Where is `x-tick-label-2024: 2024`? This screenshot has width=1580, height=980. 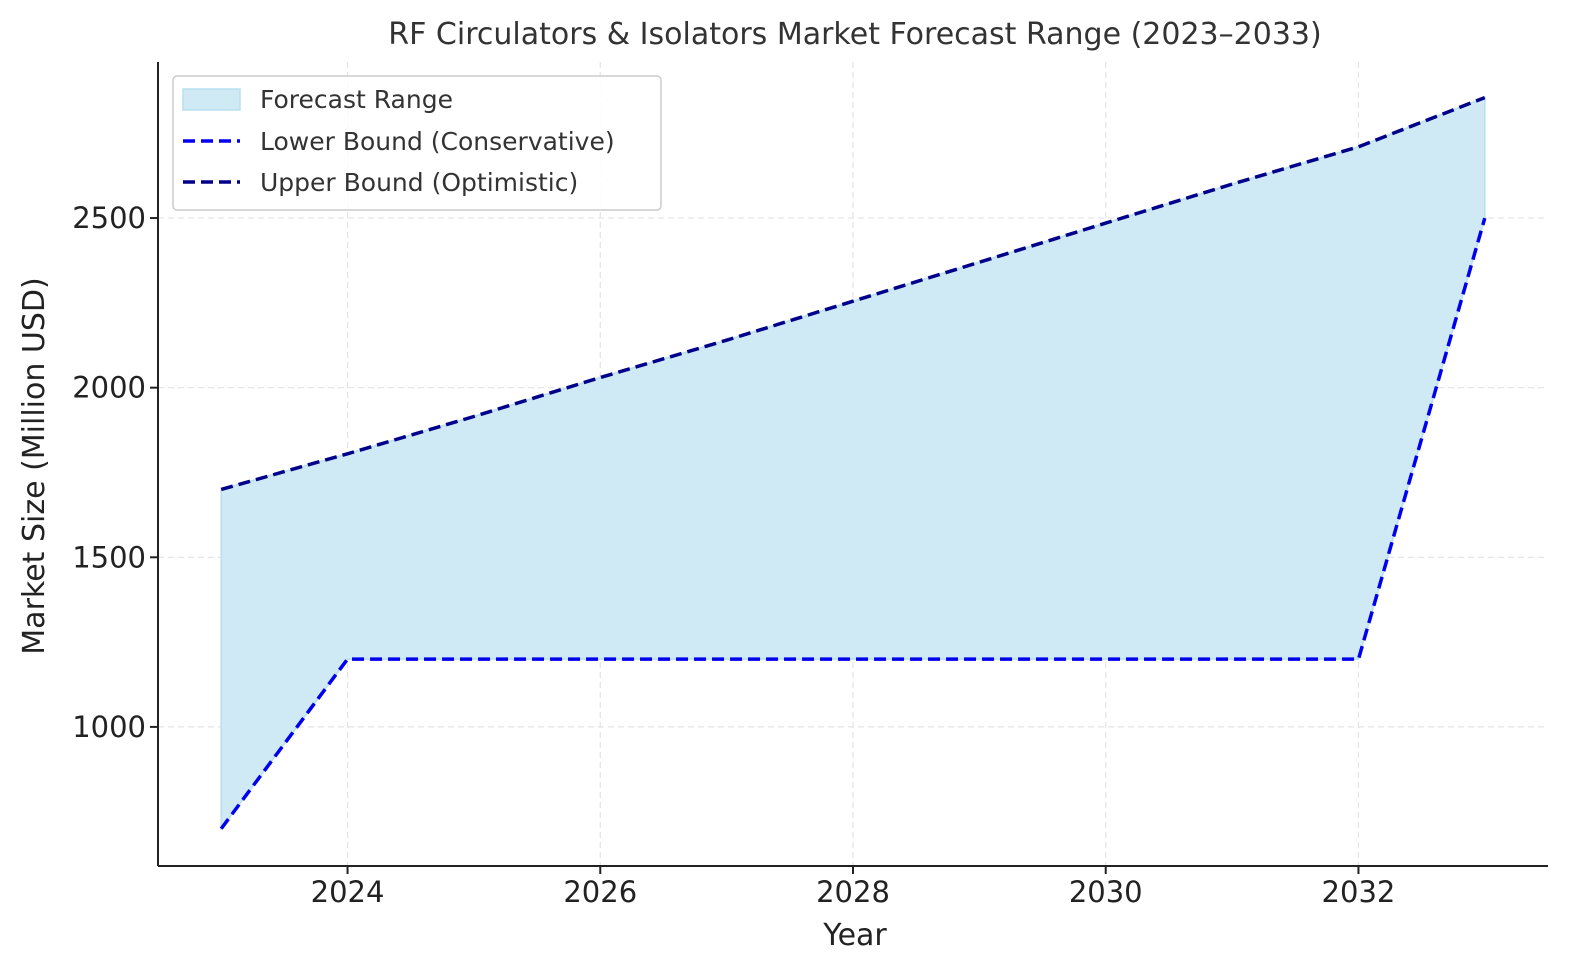
x-tick-label-2024: 2024 is located at coordinates (348, 892).